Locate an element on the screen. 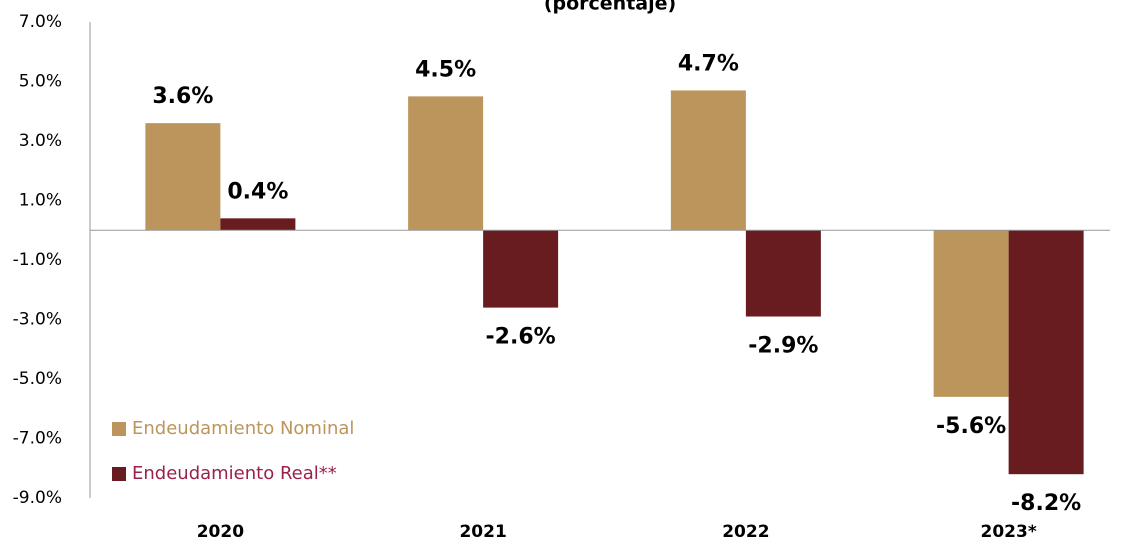 The width and height of the screenshot is (1127, 544). y-tick-label: -3.0% is located at coordinates (37, 320).